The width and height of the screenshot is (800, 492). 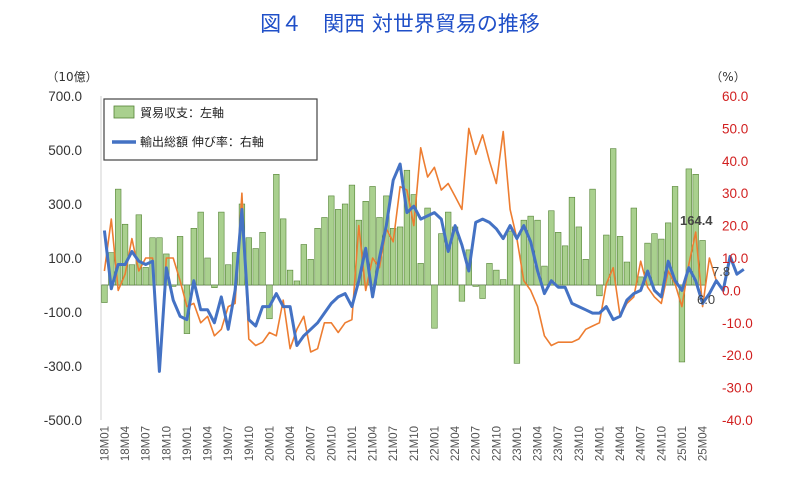 I want to click on x-tick-label: 23M01, so click(x=518, y=443).